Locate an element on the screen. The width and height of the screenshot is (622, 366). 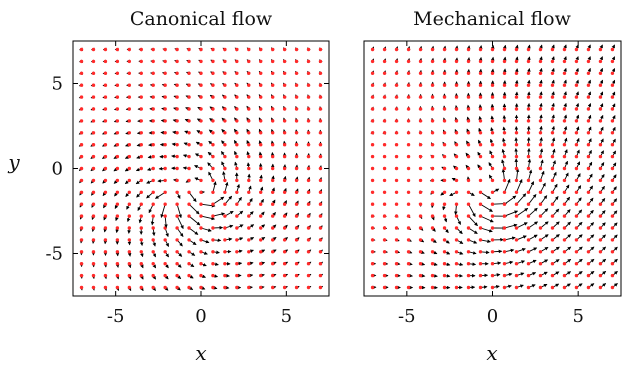
chart-title-mechanical: Mechanical flow is located at coordinates (492, 19).